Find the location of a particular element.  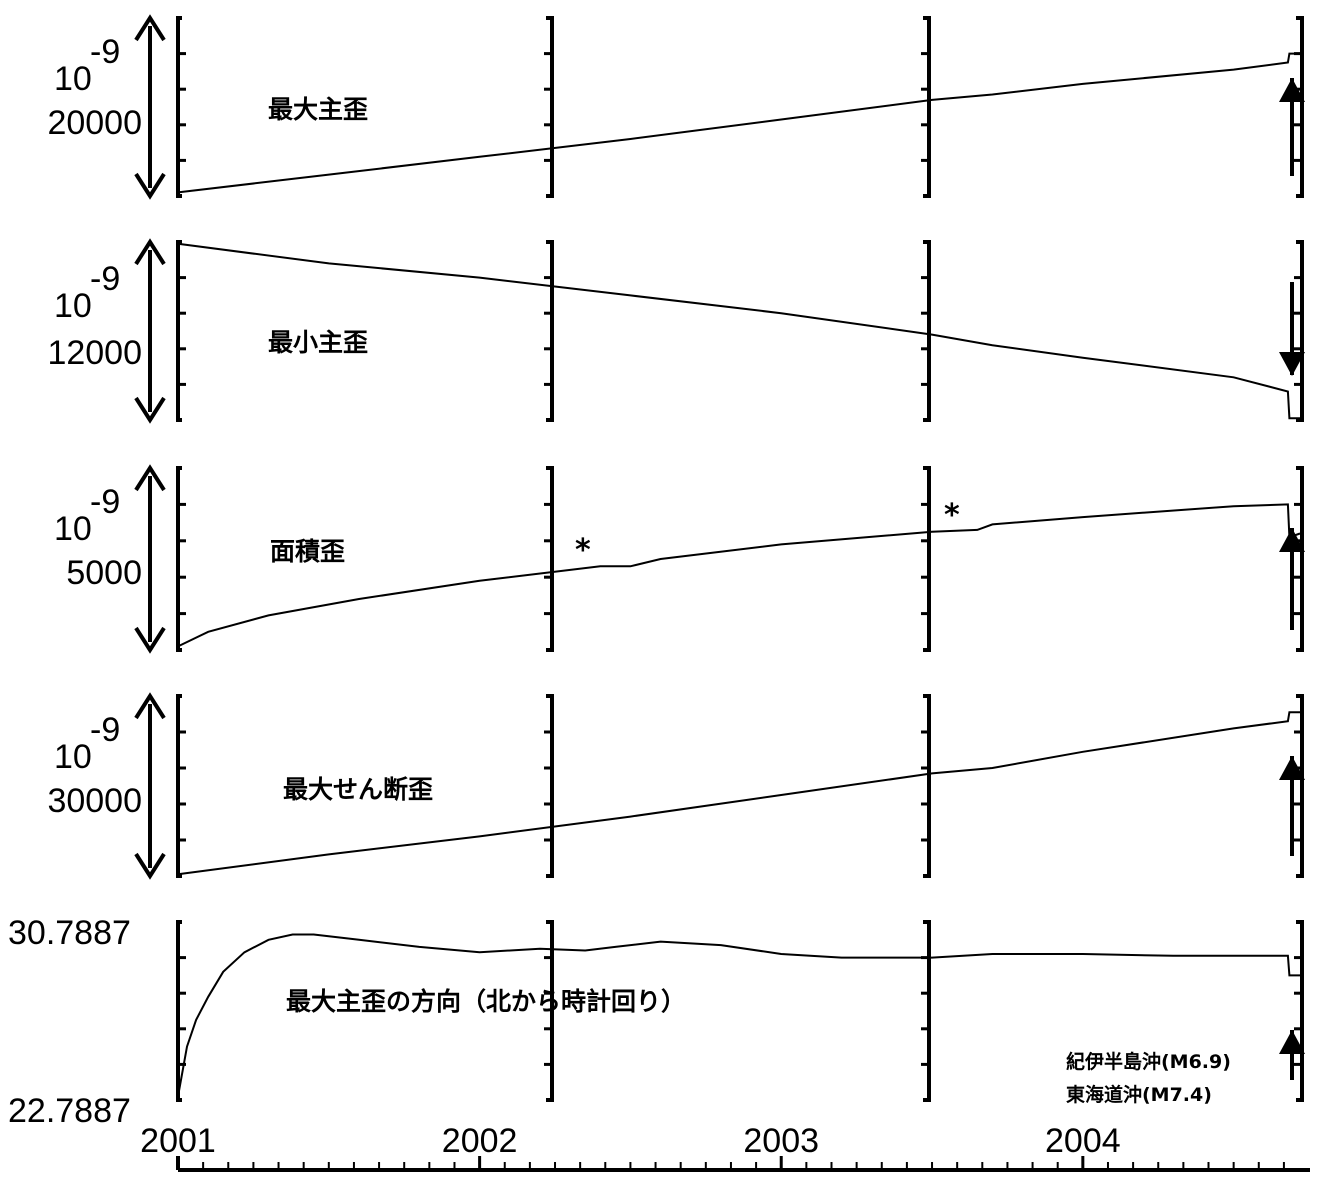

panel-1: 最大主歪 10-9 20000 is located at coordinates (676, 107).